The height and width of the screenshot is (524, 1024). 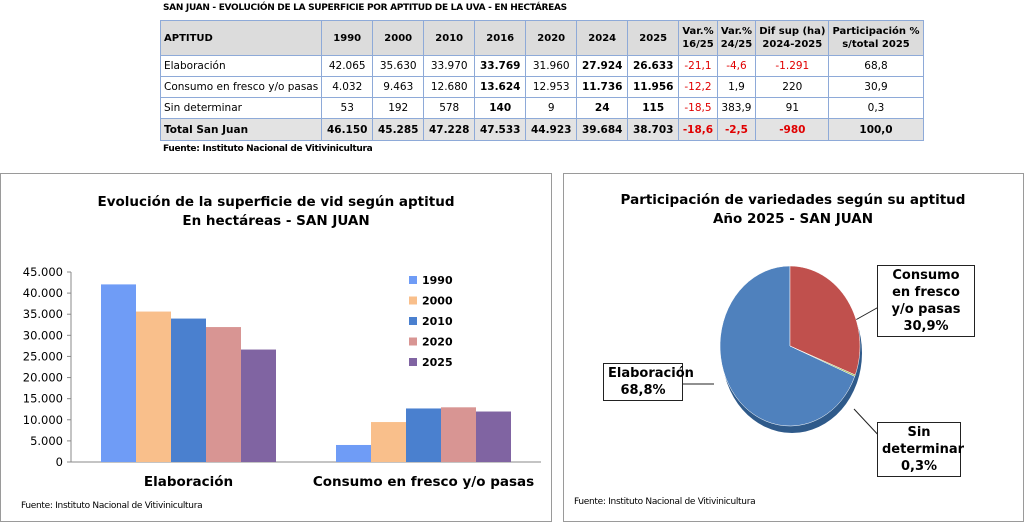 What do you see at coordinates (241, 129) in the screenshot?
I see `table-cell: Total San Juan` at bounding box center [241, 129].